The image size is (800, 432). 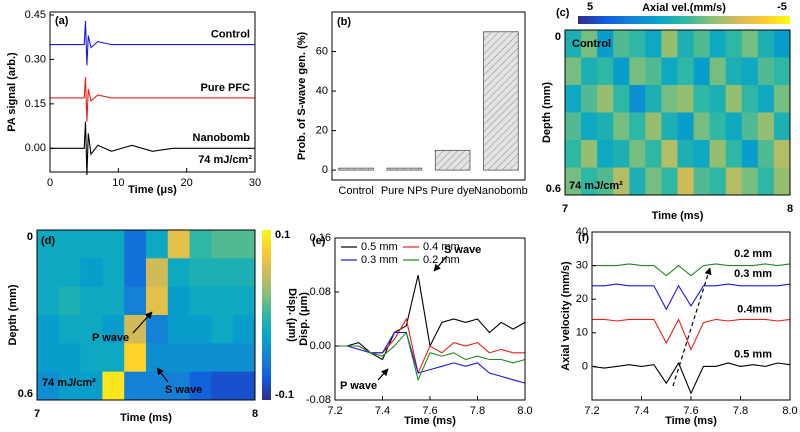 I want to click on y-axis-title: Disp. (μm), so click(x=304, y=319).